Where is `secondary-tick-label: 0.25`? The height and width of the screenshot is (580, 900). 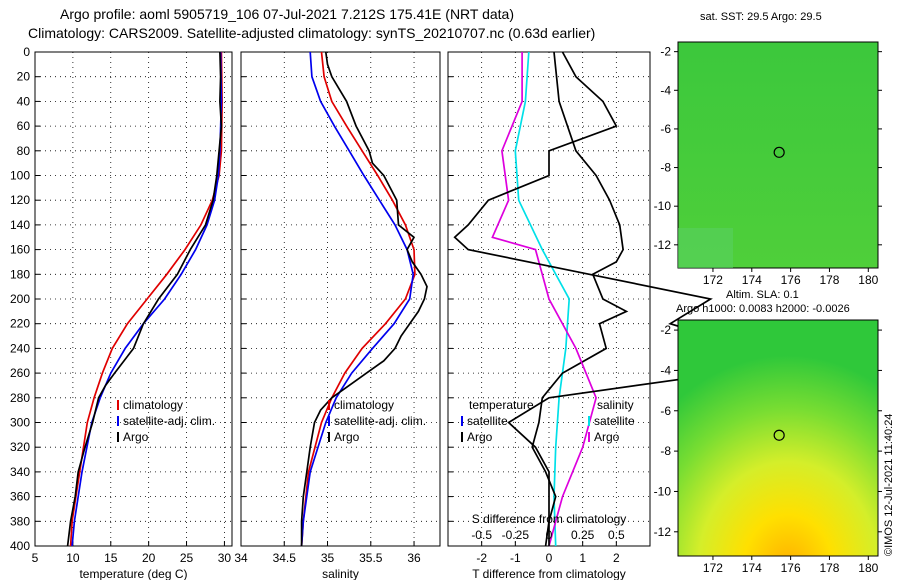
secondary-tick-label: 0.25 is located at coordinates (583, 535).